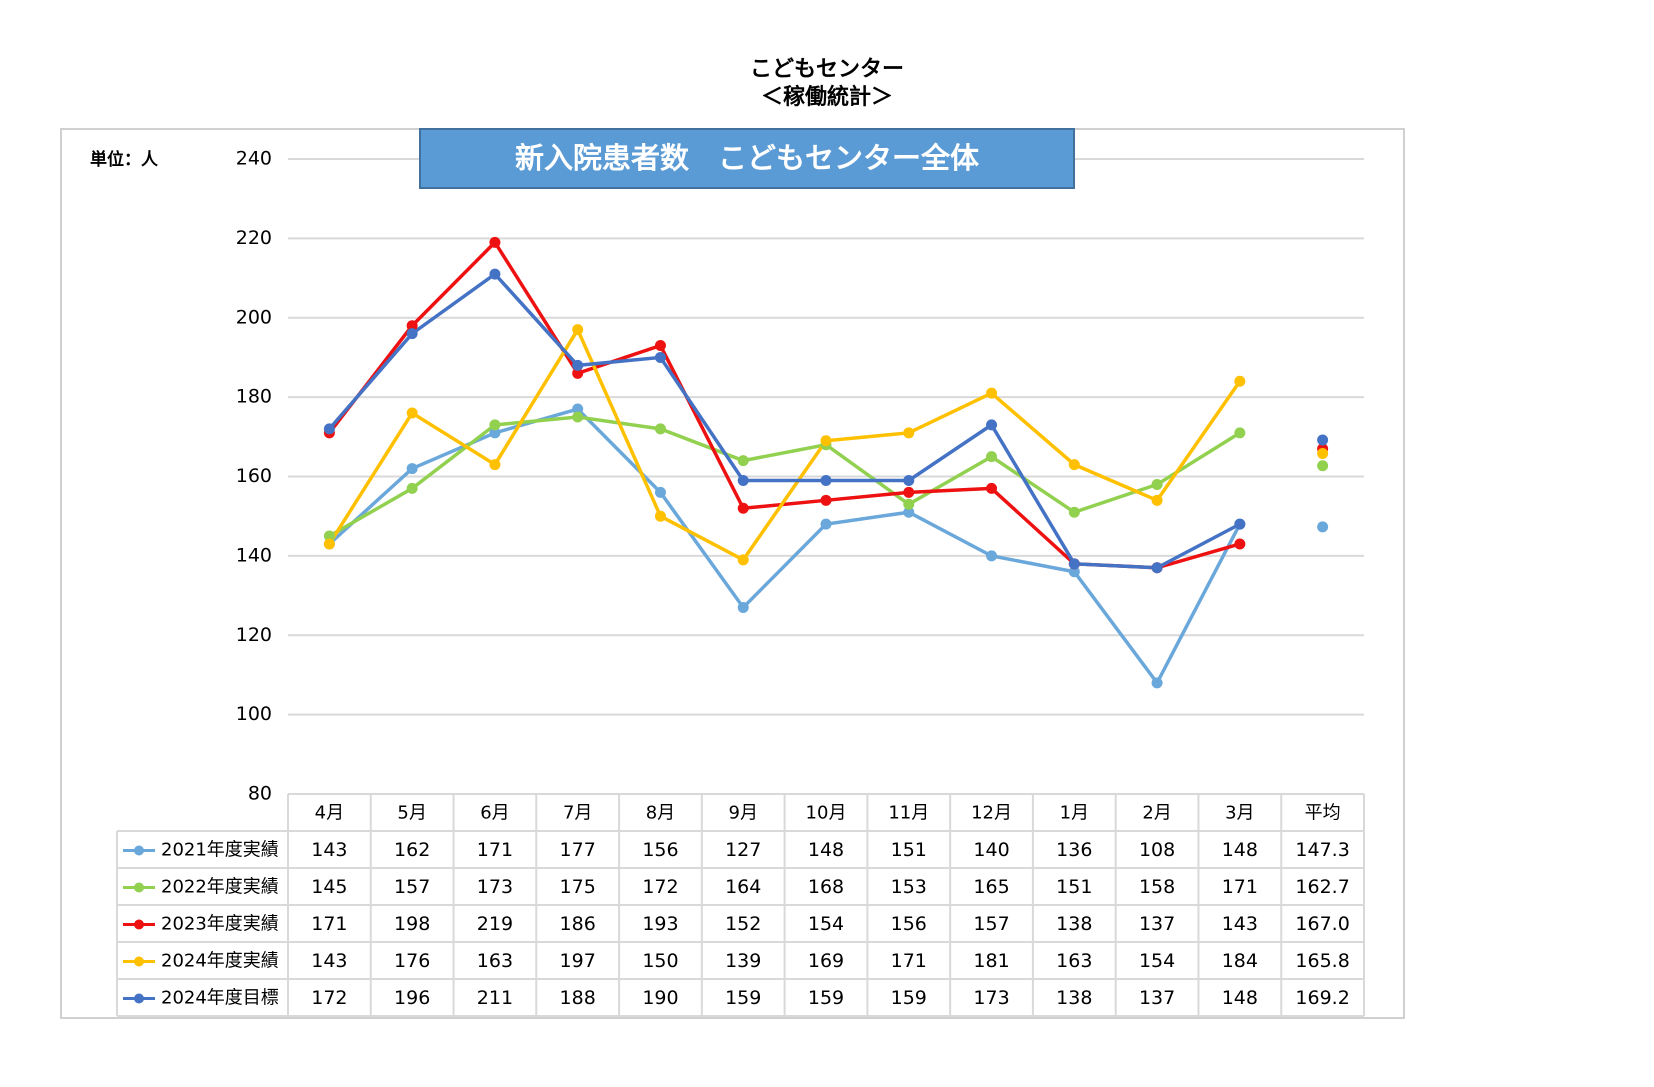  Describe the element at coordinates (578, 961) in the screenshot. I see `table-value: 197` at that location.